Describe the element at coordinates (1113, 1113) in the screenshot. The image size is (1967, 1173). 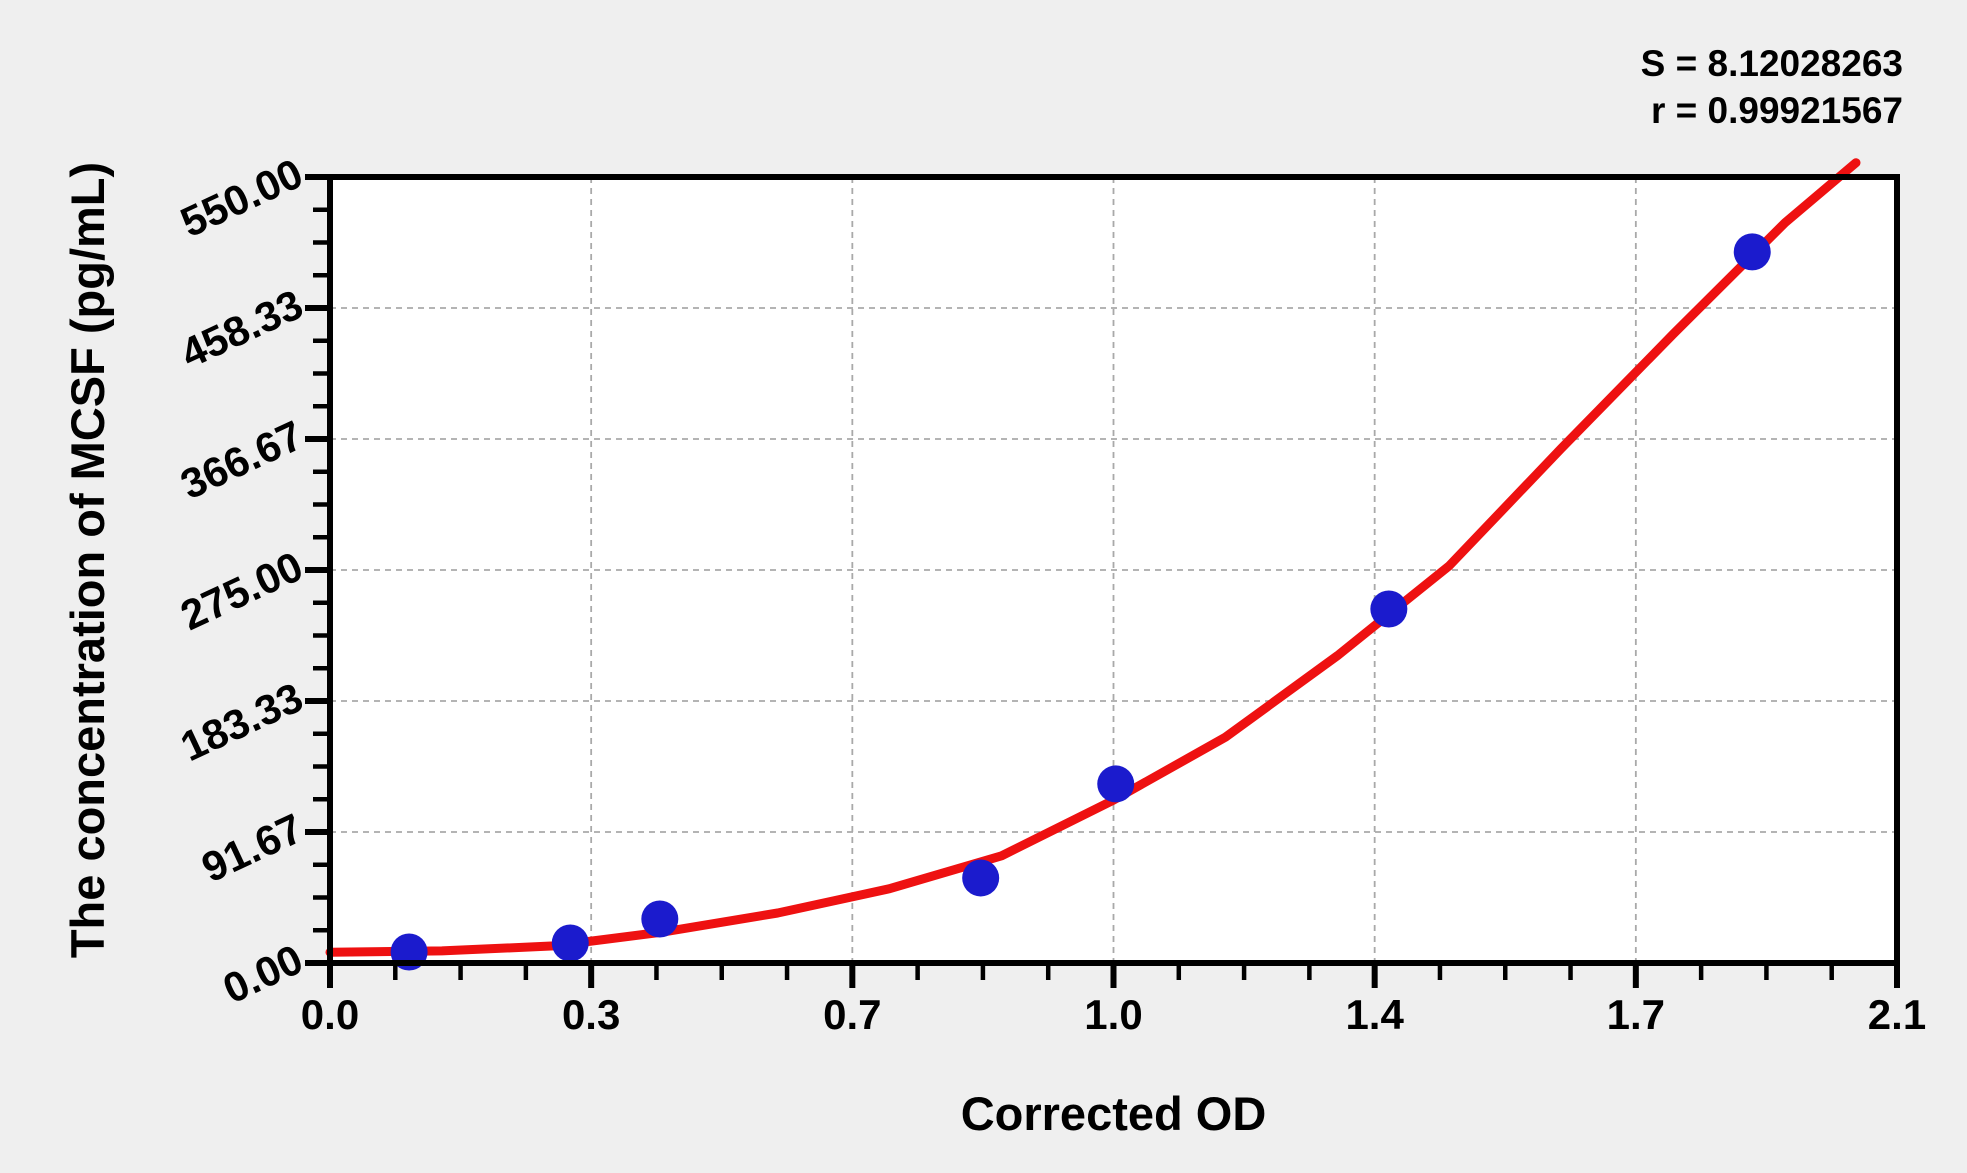
I see `x-axis-title: Corrected OD` at that location.